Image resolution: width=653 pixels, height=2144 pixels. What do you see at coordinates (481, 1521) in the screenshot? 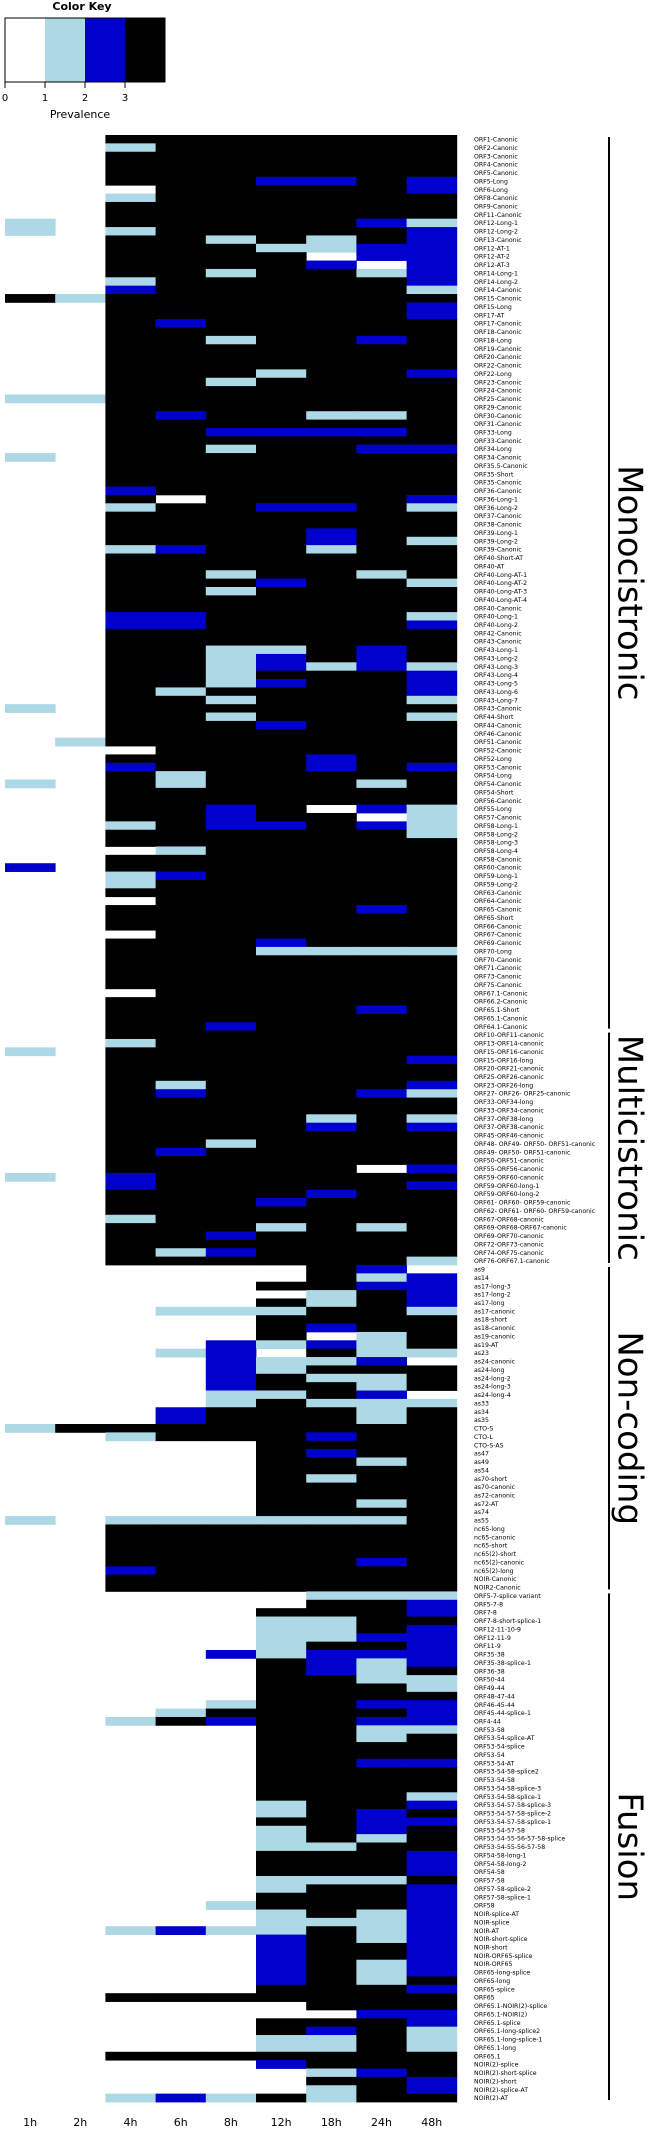
I see `row-label: as55` at bounding box center [481, 1521].